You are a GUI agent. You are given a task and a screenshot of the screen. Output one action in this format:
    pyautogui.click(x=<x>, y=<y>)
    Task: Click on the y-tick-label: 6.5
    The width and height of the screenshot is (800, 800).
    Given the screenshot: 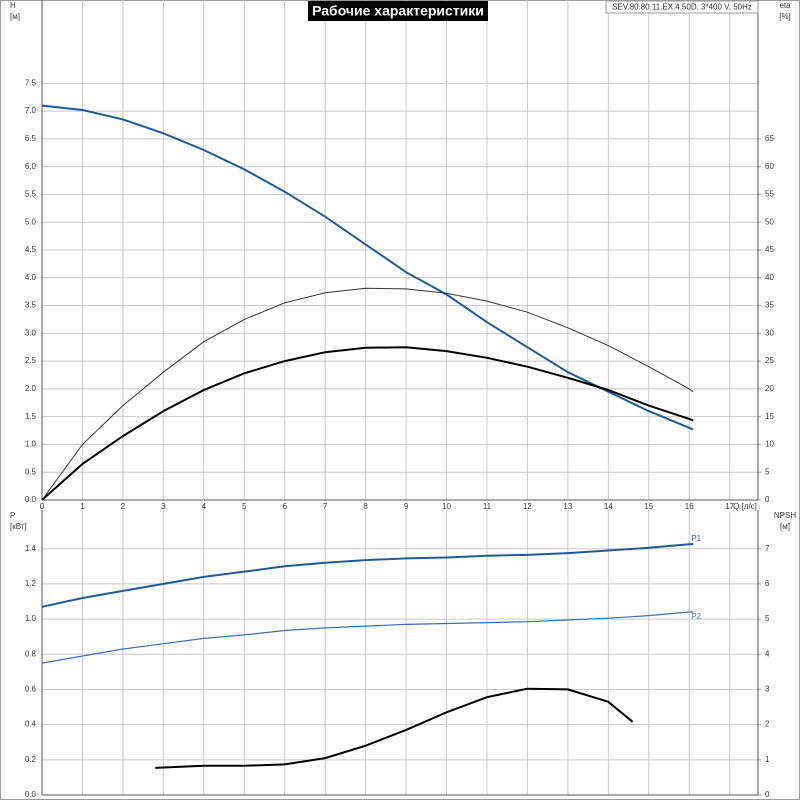 What is the action you would take?
    pyautogui.click(x=31, y=138)
    